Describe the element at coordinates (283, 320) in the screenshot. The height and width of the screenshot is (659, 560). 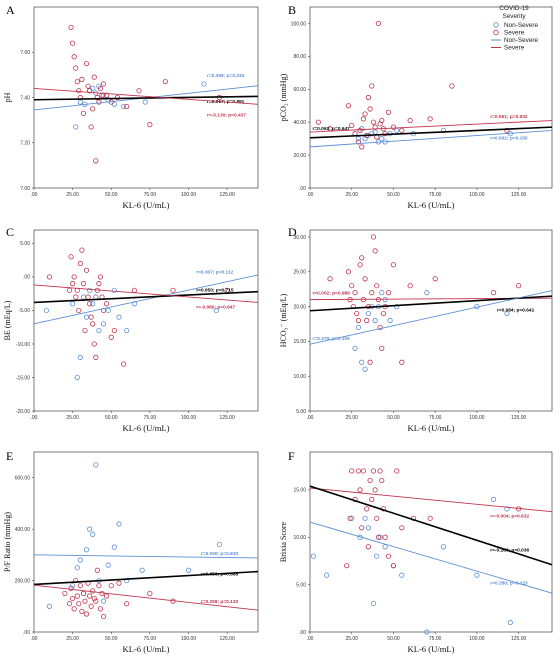
I see `y-axis-label: HCO₃⁻ (mEq/L)` at that location.